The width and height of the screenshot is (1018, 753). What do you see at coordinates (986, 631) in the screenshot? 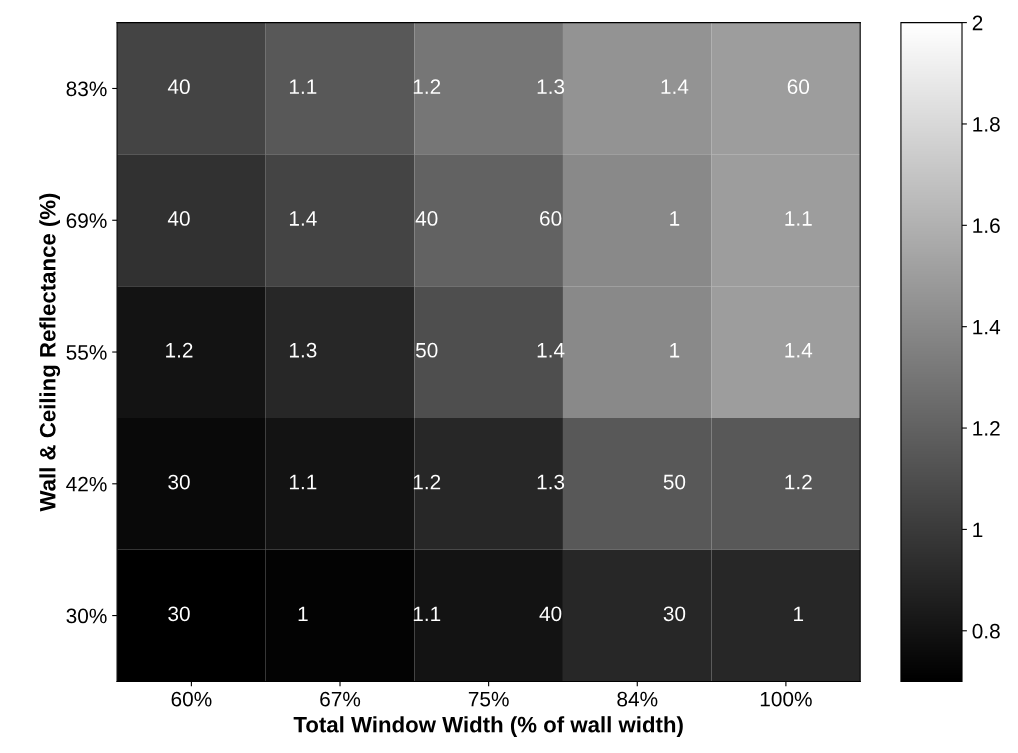
I see `color-bar-label: 0.8` at bounding box center [986, 631].